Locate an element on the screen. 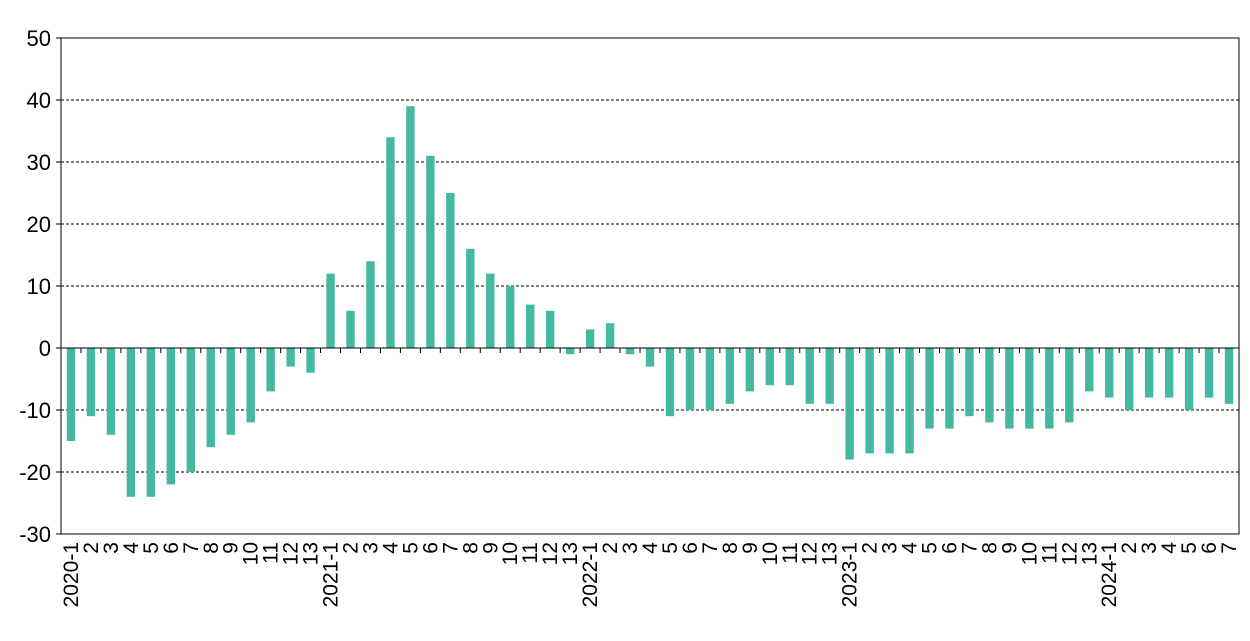 The width and height of the screenshot is (1250, 641). y-tick-label: 50 is located at coordinates (39, 38).